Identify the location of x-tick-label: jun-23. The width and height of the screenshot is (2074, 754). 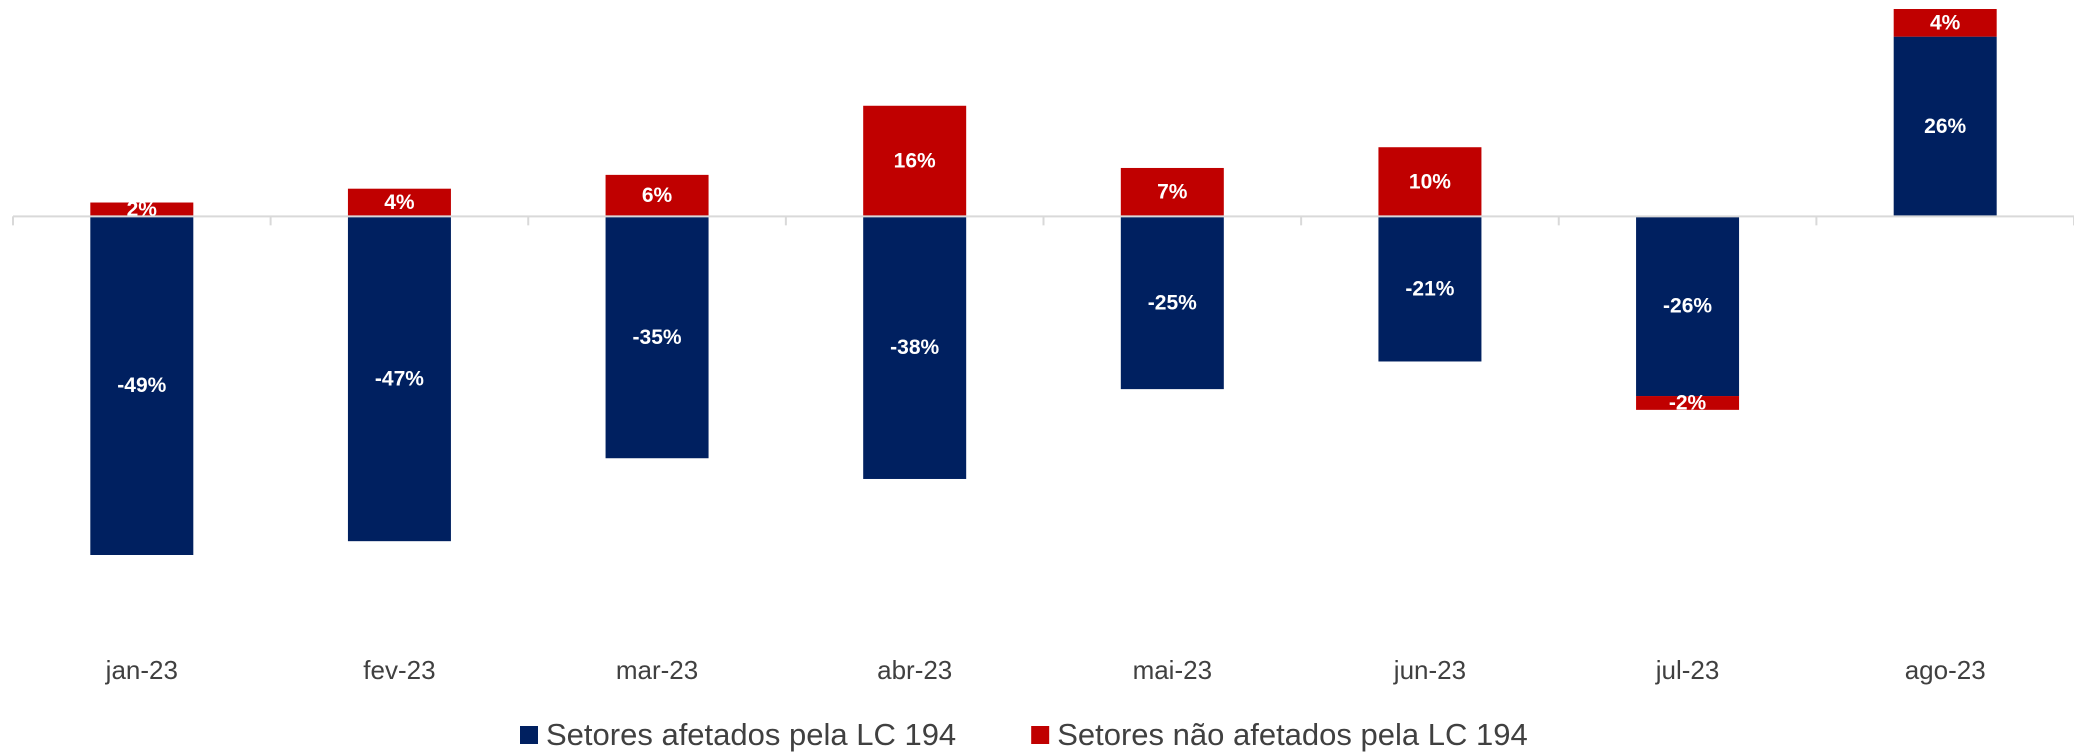
(1429, 670).